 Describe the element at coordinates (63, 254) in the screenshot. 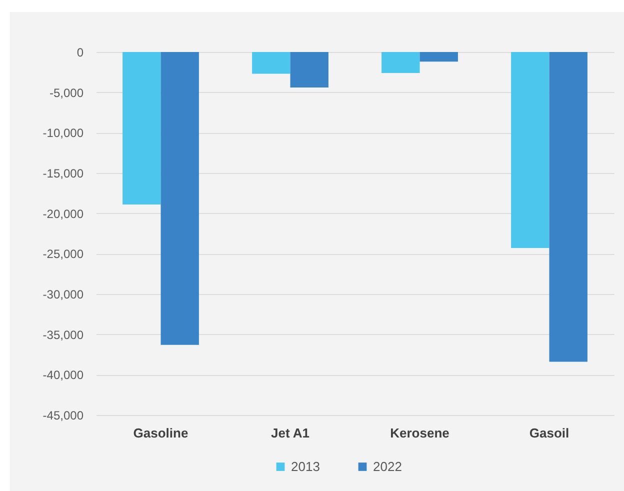

I see `y-tick-label: -25,000` at that location.